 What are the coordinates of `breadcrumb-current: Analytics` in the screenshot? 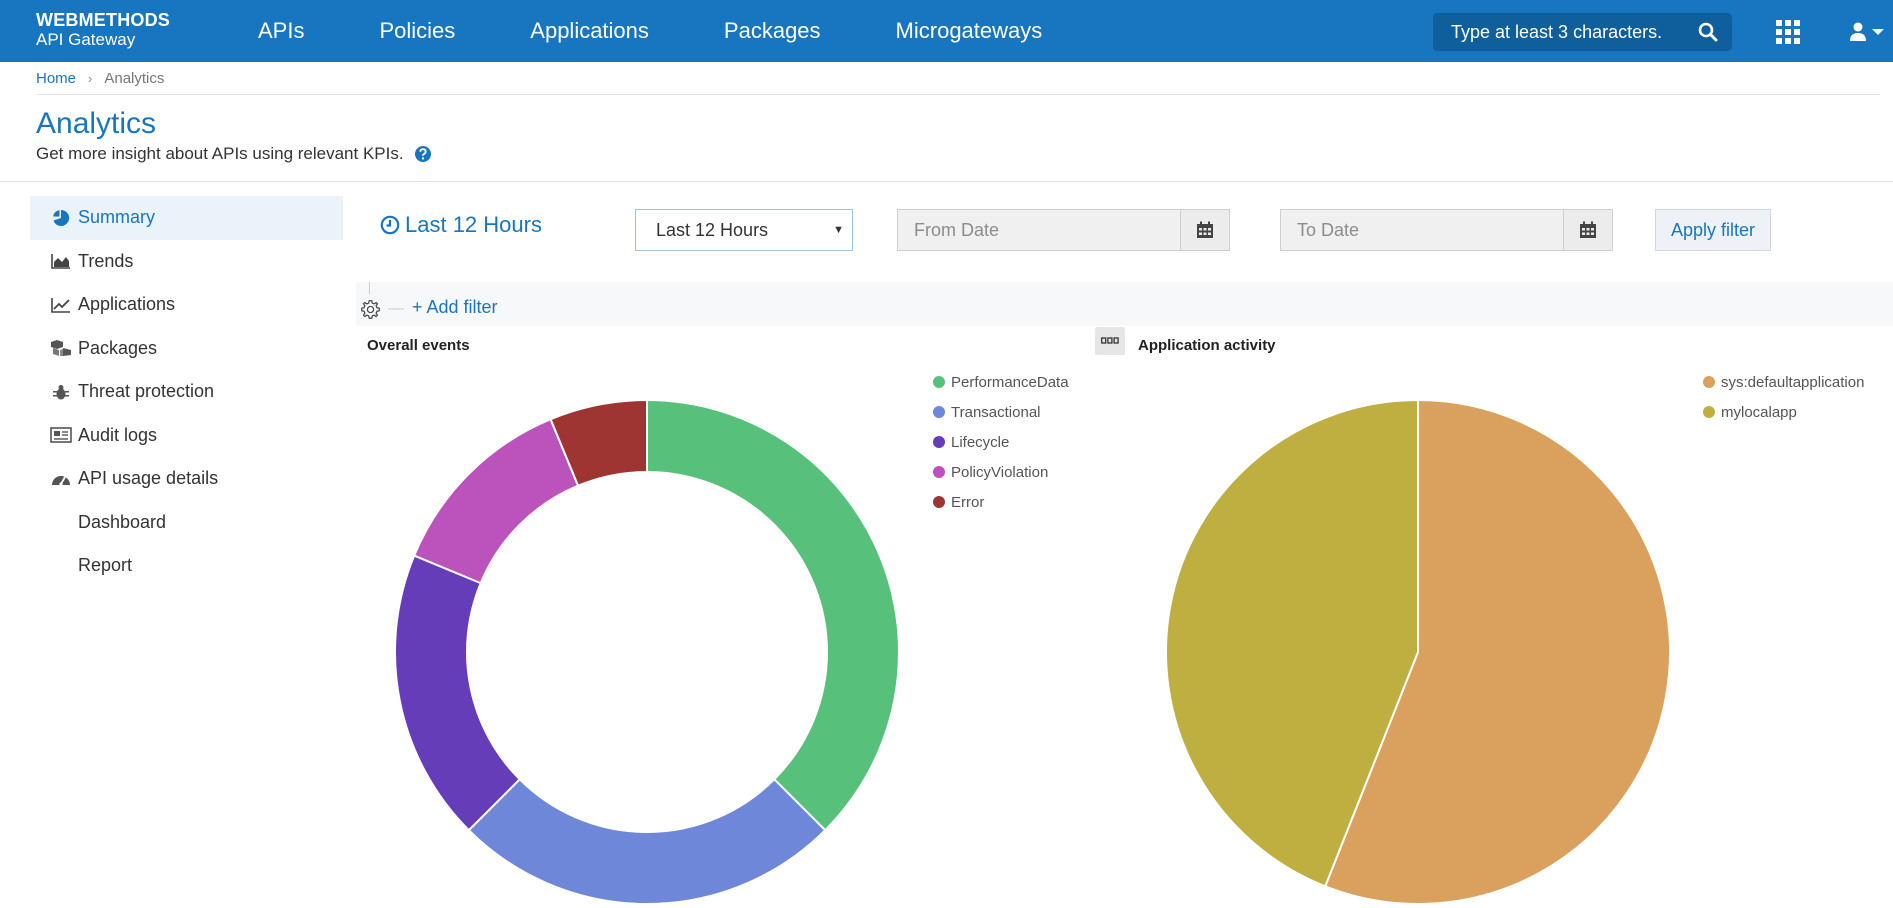 It's located at (134, 78).